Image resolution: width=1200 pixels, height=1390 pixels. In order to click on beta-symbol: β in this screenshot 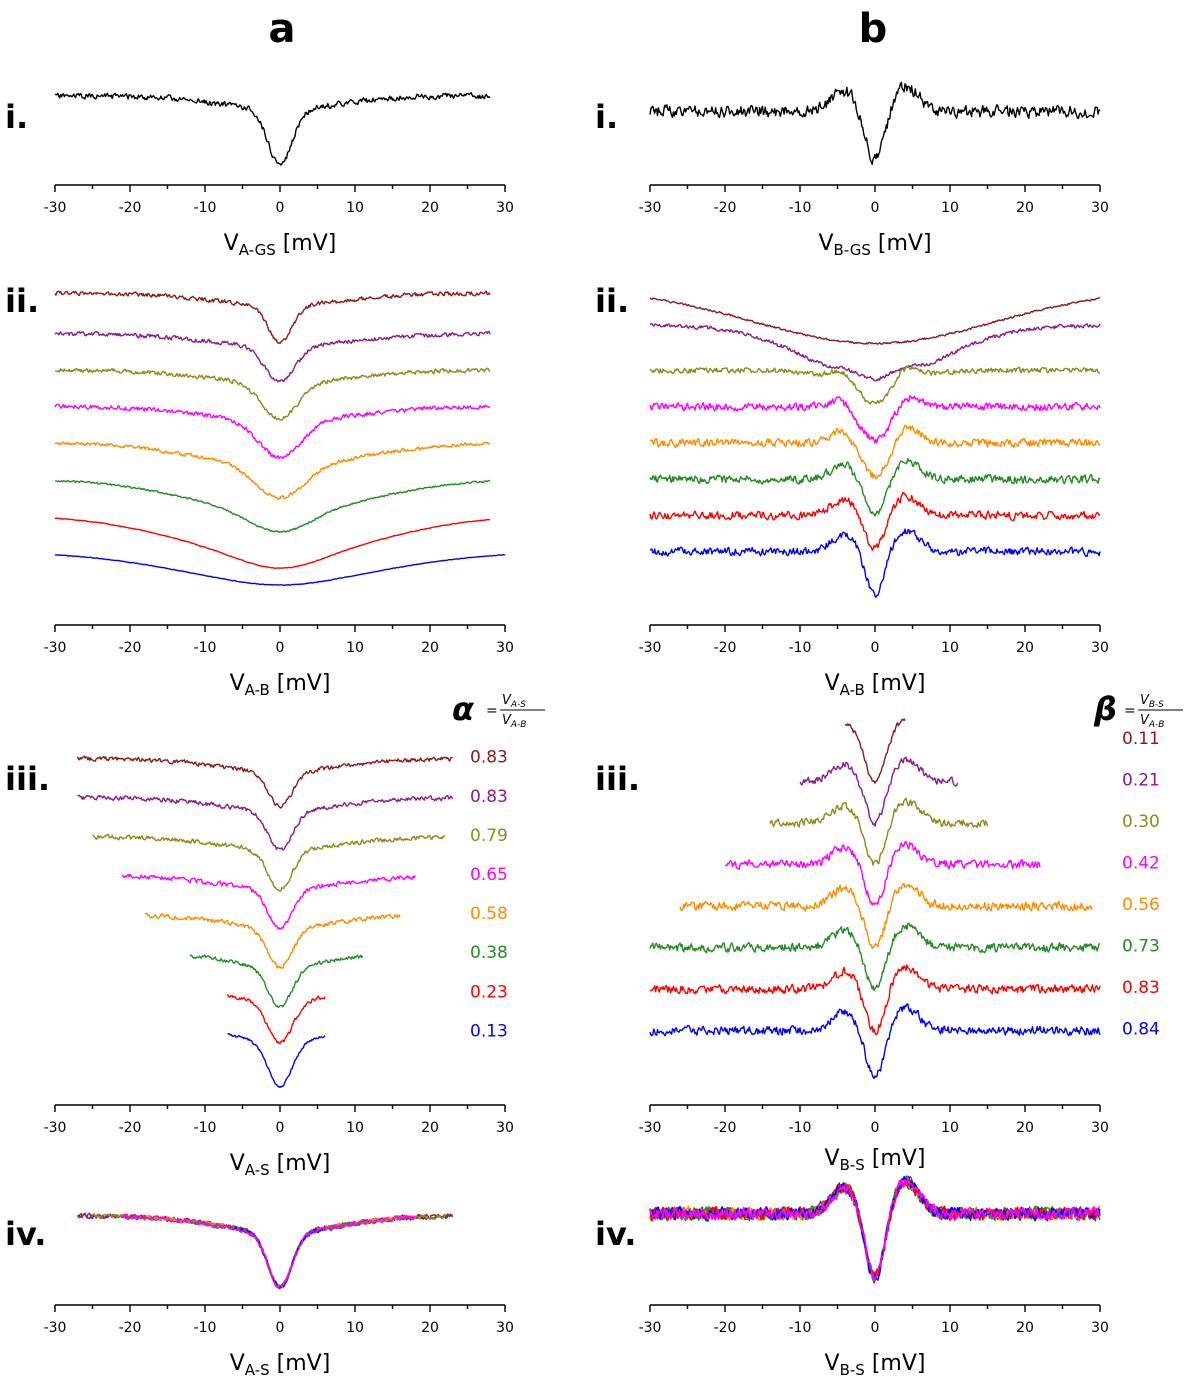, I will do `click(1105, 709)`.